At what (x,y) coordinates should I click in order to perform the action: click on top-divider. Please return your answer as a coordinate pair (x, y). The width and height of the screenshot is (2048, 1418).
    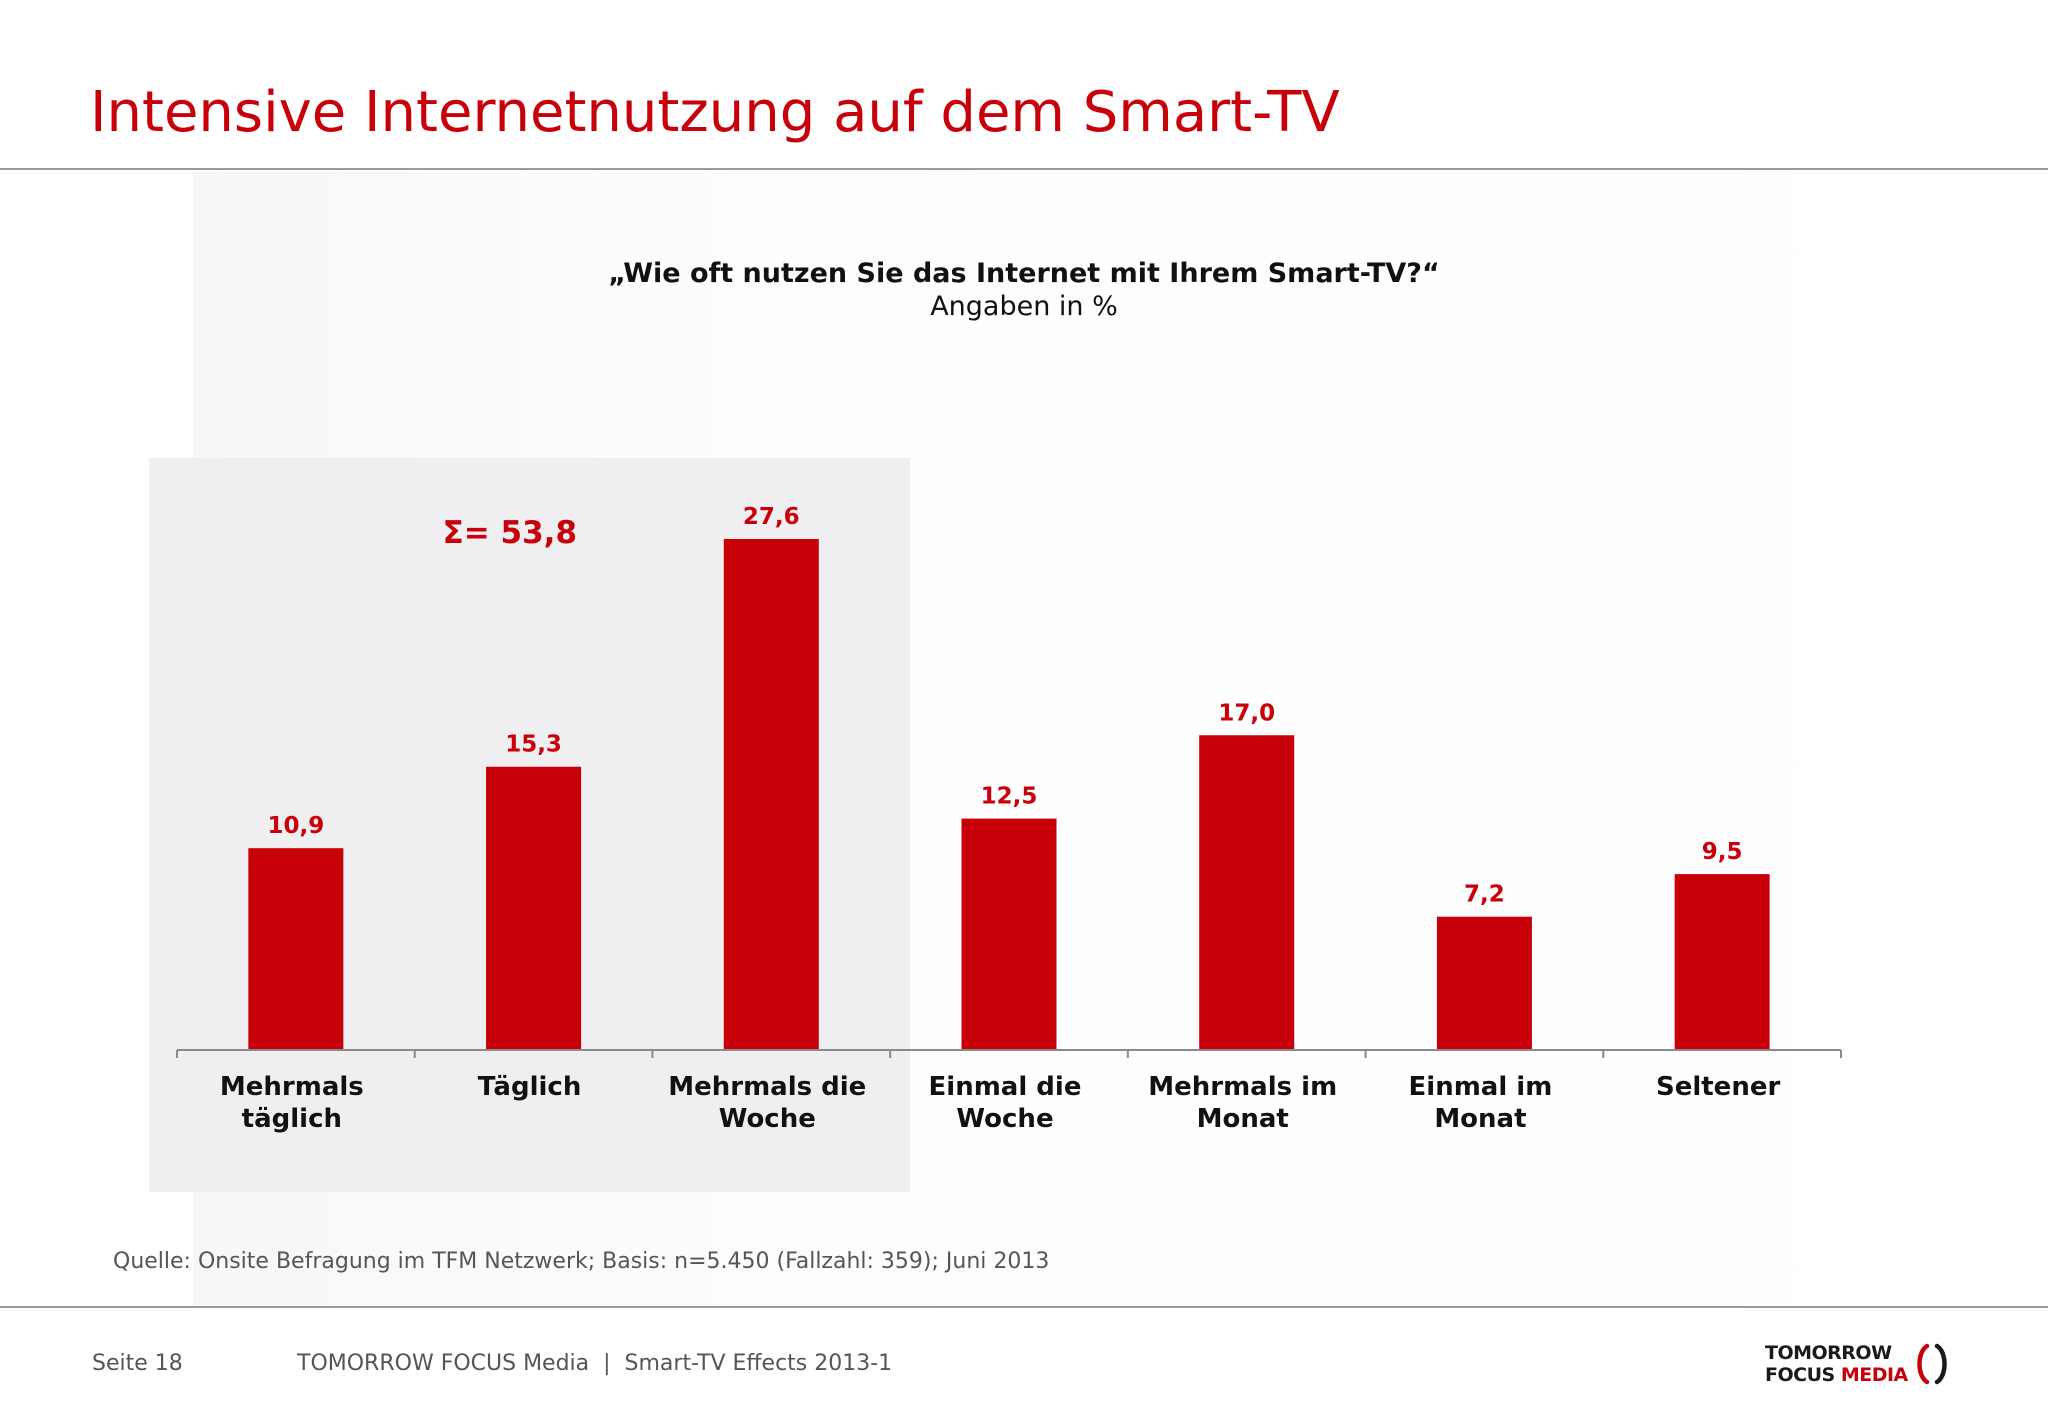
    Looking at the image, I should click on (1024, 169).